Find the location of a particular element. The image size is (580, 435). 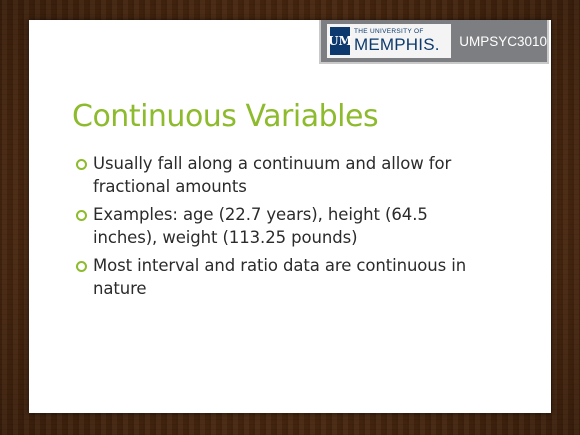

slide-title: Continuous Variables is located at coordinates (225, 116).